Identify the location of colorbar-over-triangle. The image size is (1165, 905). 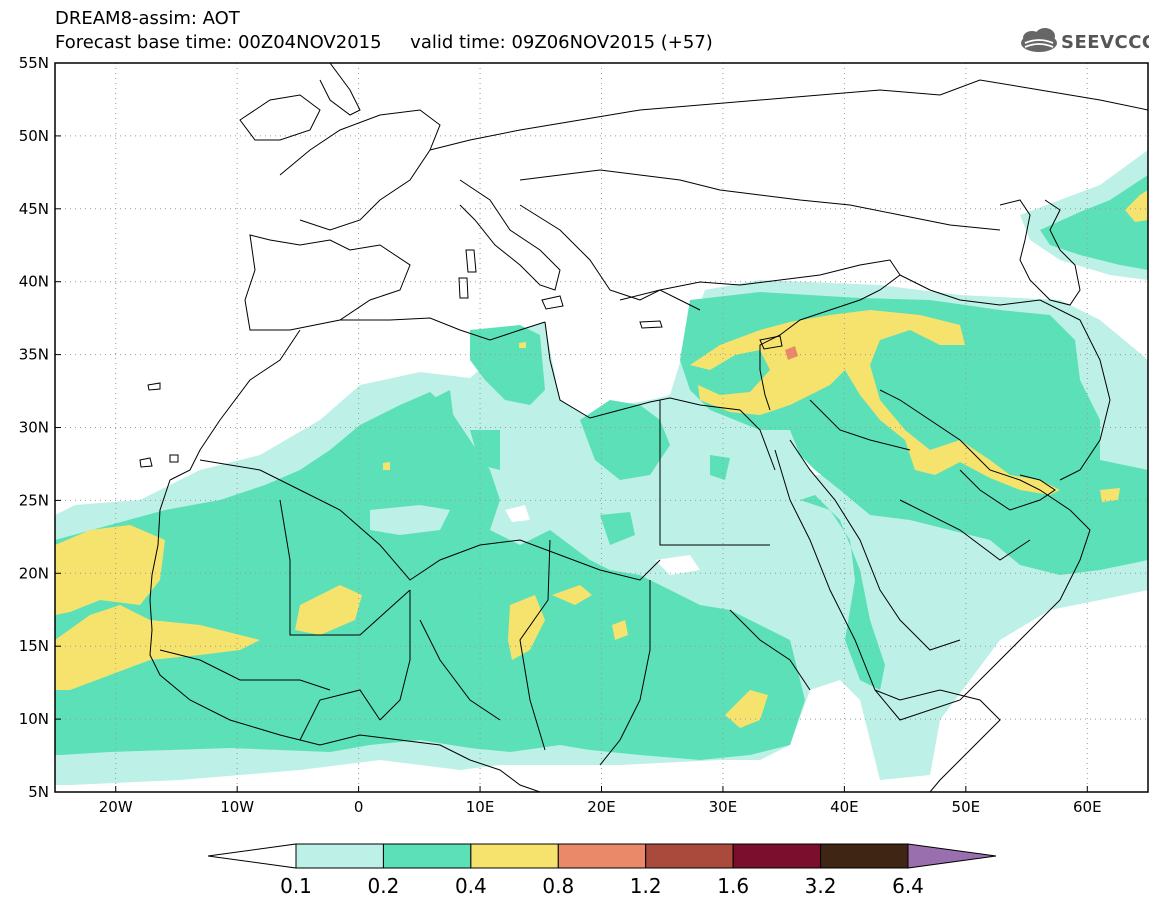
(952, 856).